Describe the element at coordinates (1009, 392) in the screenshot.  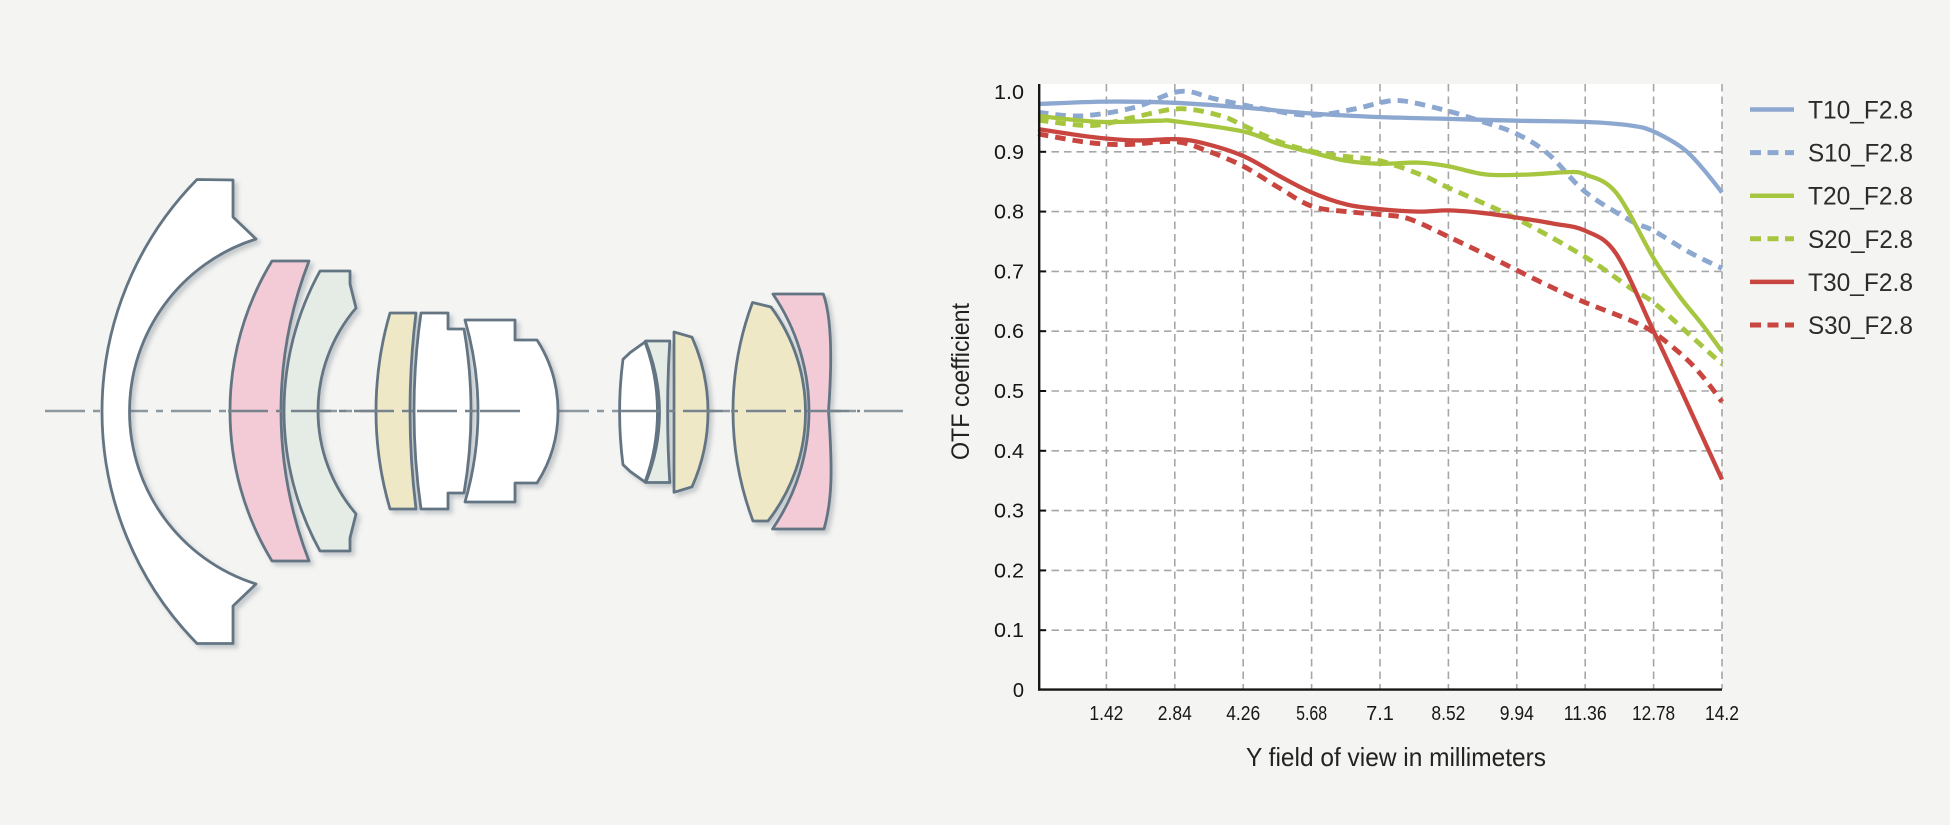
I see `svg-text: 0.5` at that location.